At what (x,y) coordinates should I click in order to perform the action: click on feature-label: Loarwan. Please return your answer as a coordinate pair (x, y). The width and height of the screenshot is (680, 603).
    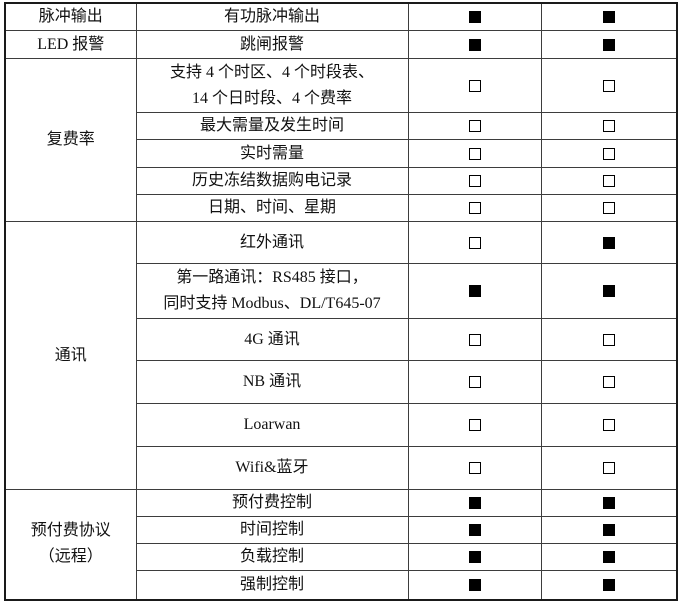
    Looking at the image, I should click on (272, 424).